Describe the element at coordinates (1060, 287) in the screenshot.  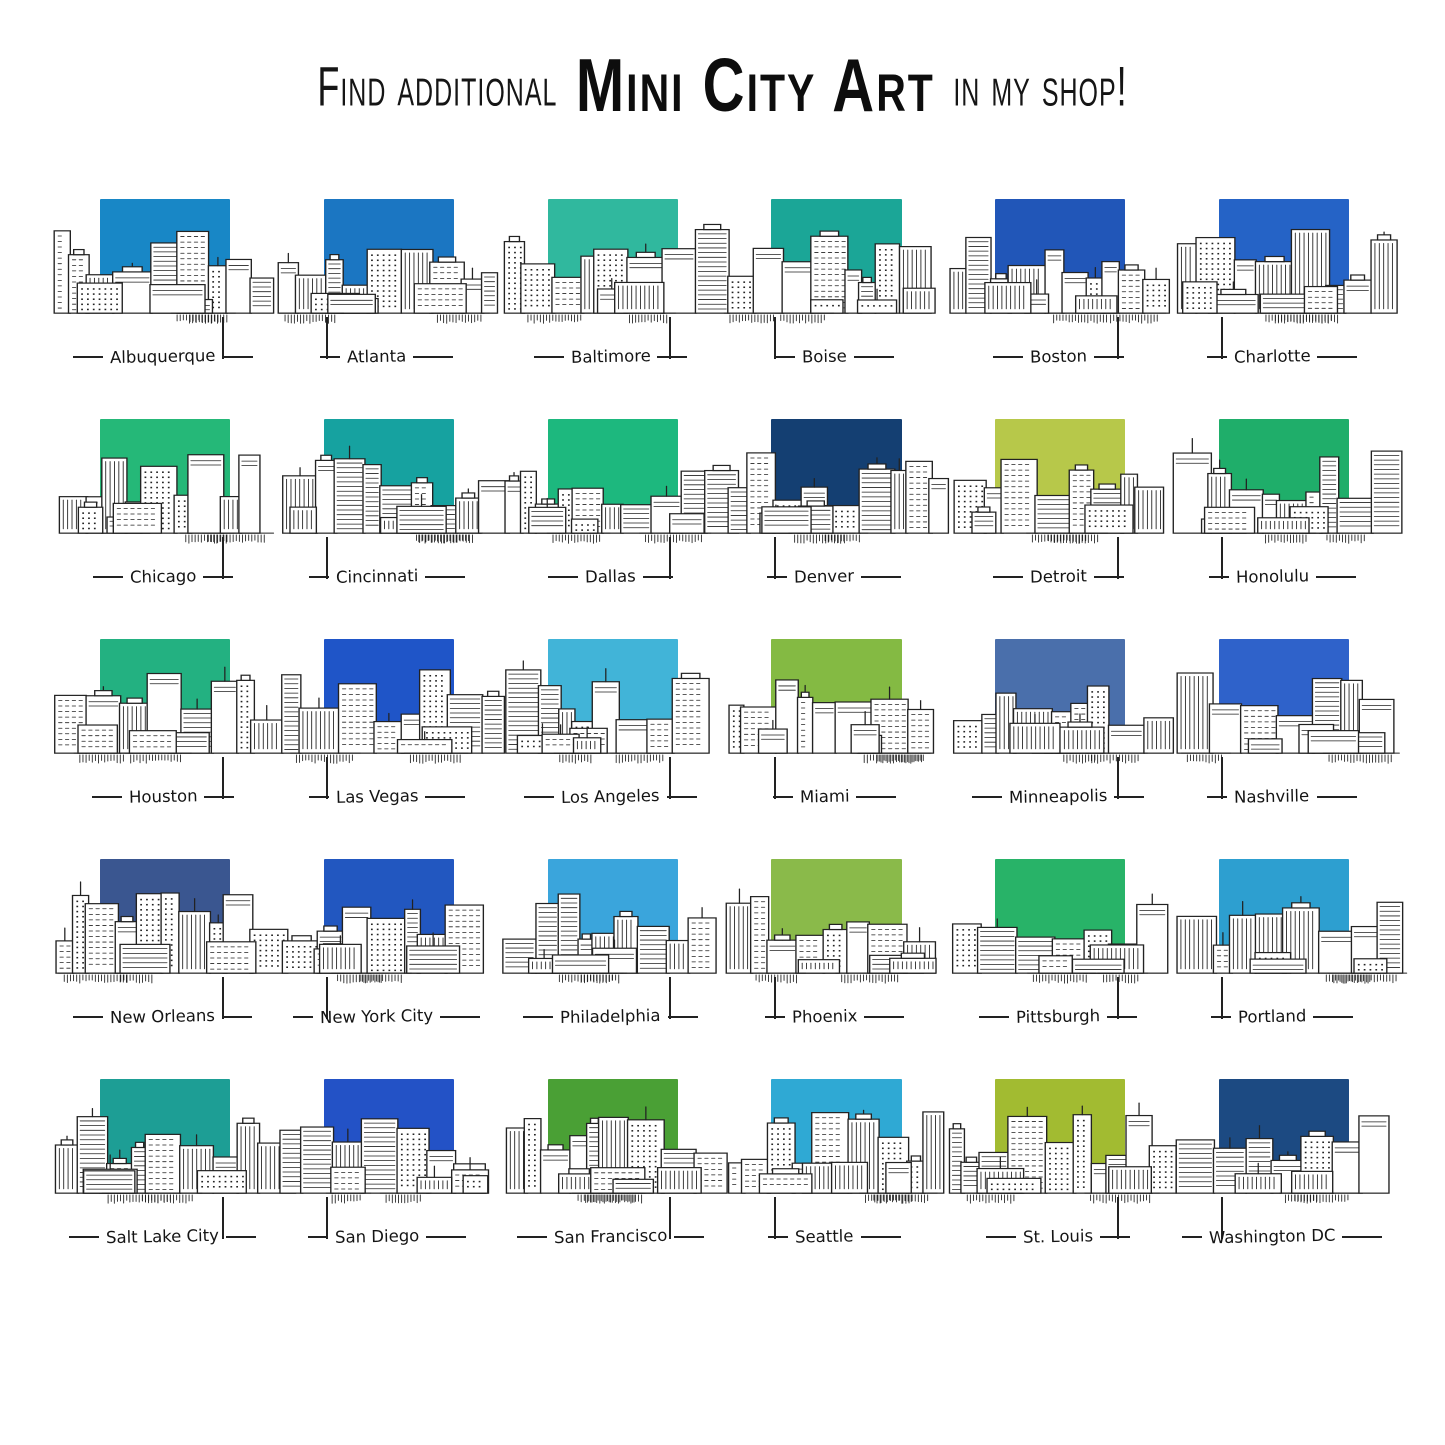
I see `city-card: Boston` at that location.